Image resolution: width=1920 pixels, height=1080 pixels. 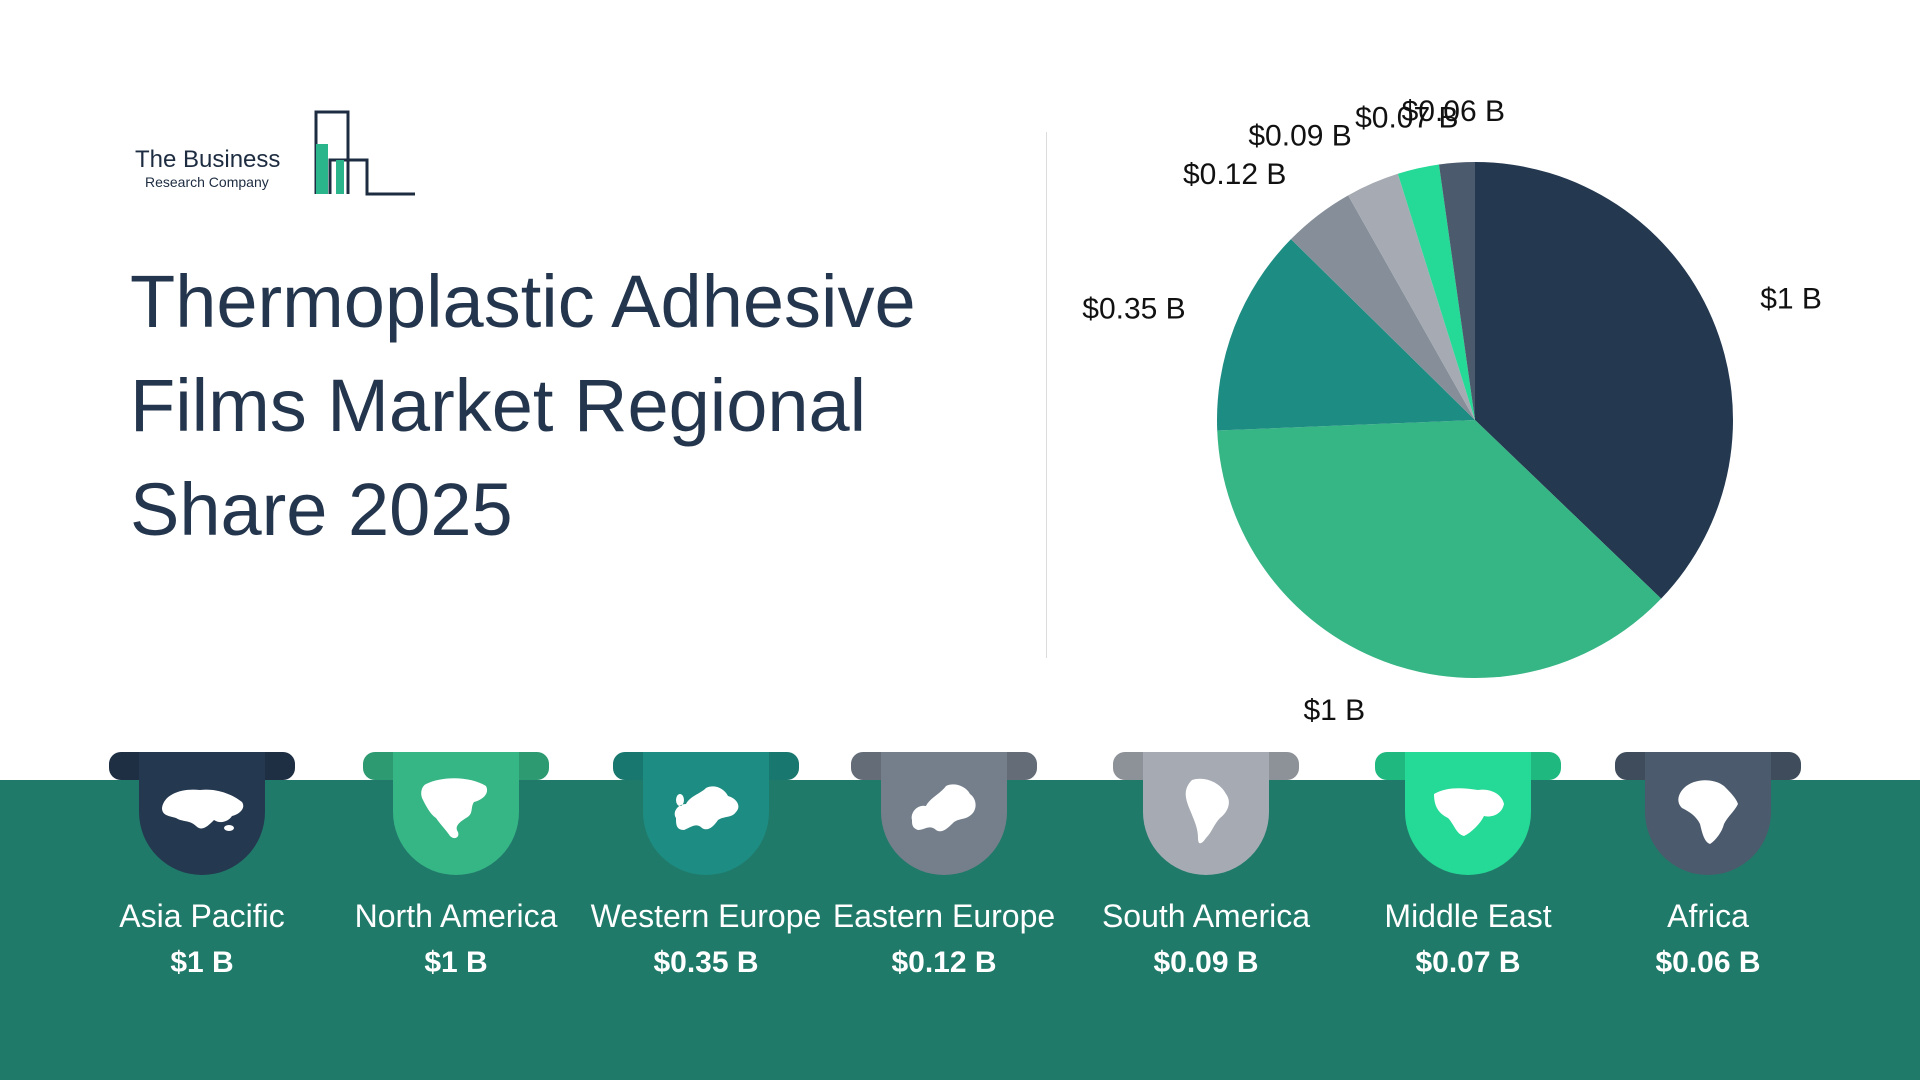 I want to click on pie-slice-eastern-europe, so click(x=1382, y=307).